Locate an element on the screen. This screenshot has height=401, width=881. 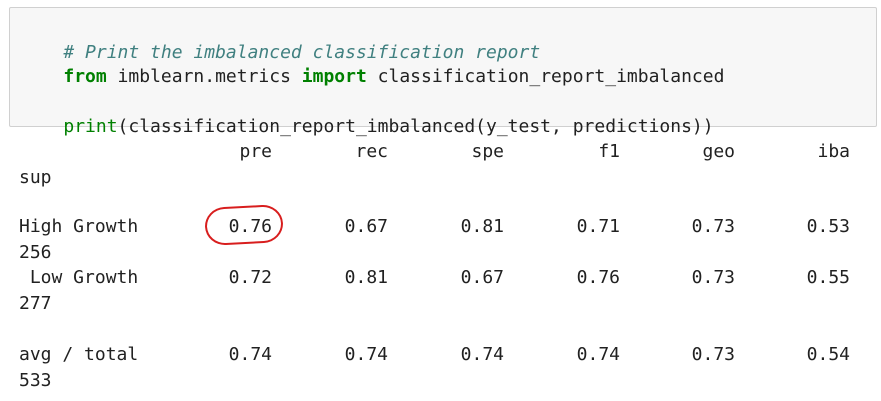
row-label: Low Growth is located at coordinates (79, 277).